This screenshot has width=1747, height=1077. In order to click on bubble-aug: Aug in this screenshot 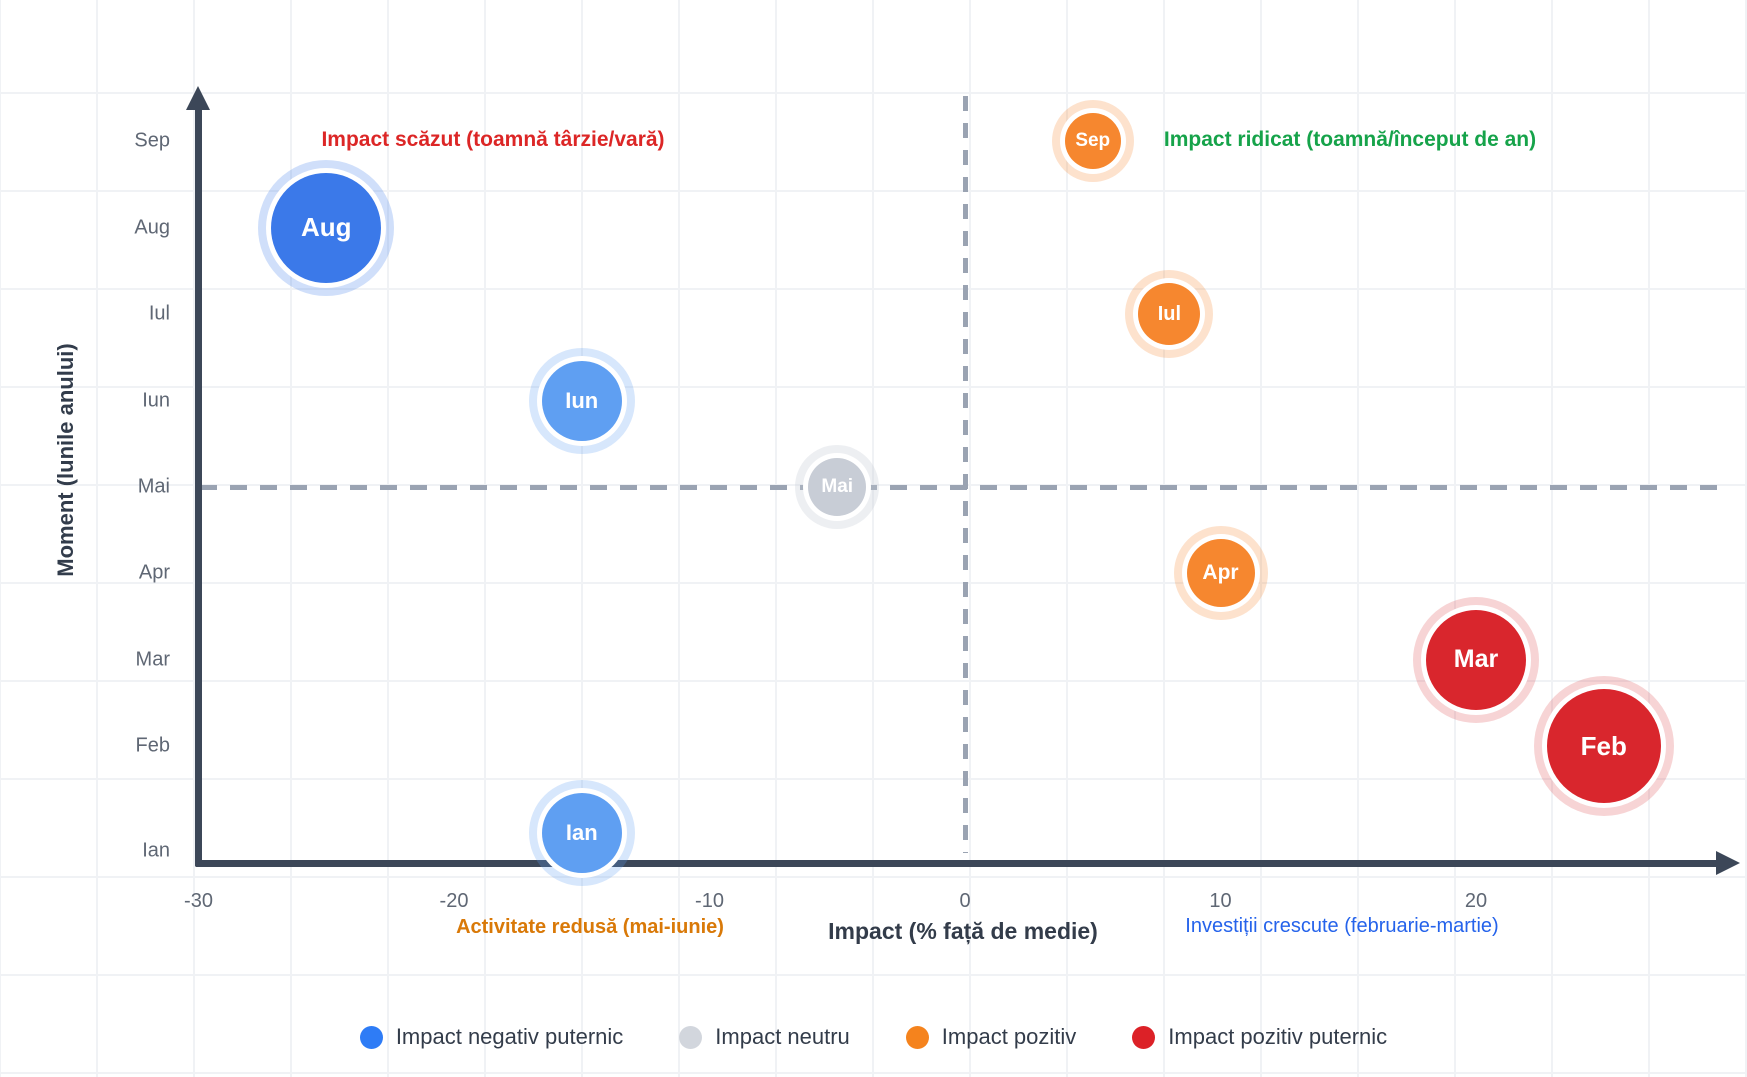, I will do `click(326, 227)`.